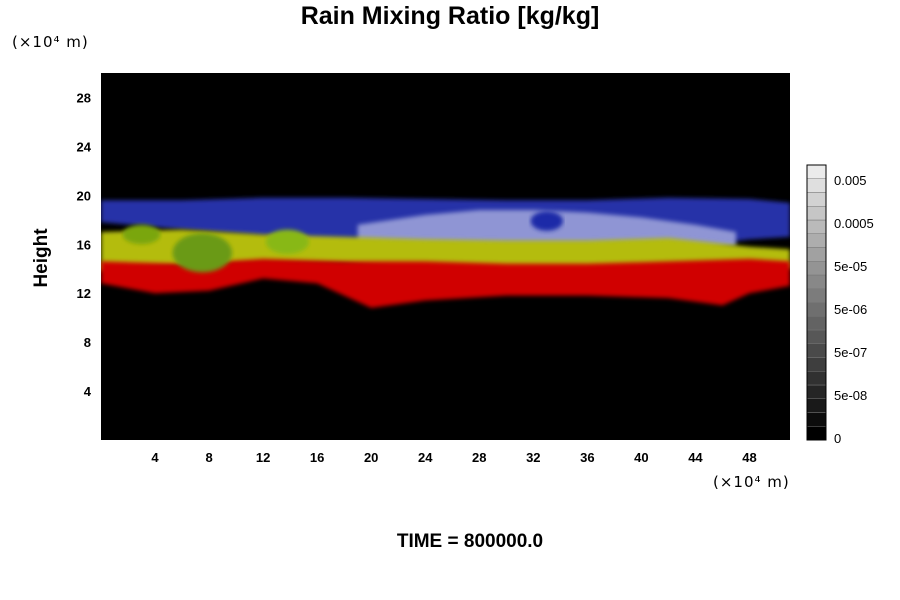 This screenshot has height=600, width=900. What do you see at coordinates (84, 195) in the screenshot?
I see `y-tick-label: 20` at bounding box center [84, 195].